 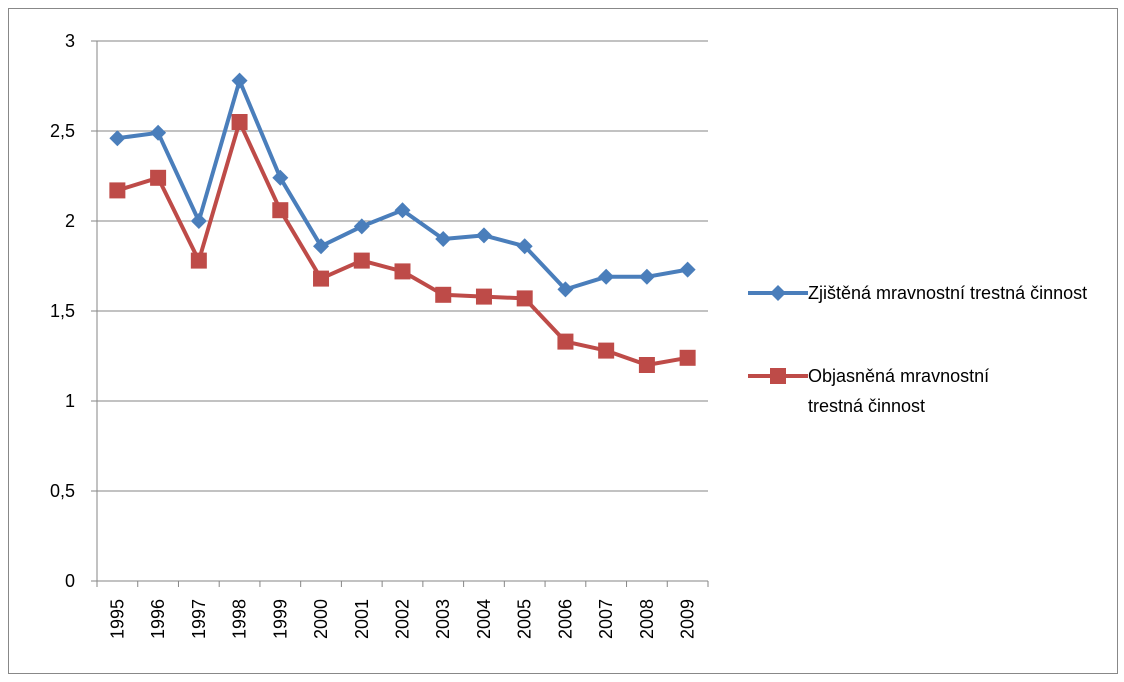 What do you see at coordinates (70, 401) in the screenshot?
I see `y-tick-label: 1` at bounding box center [70, 401].